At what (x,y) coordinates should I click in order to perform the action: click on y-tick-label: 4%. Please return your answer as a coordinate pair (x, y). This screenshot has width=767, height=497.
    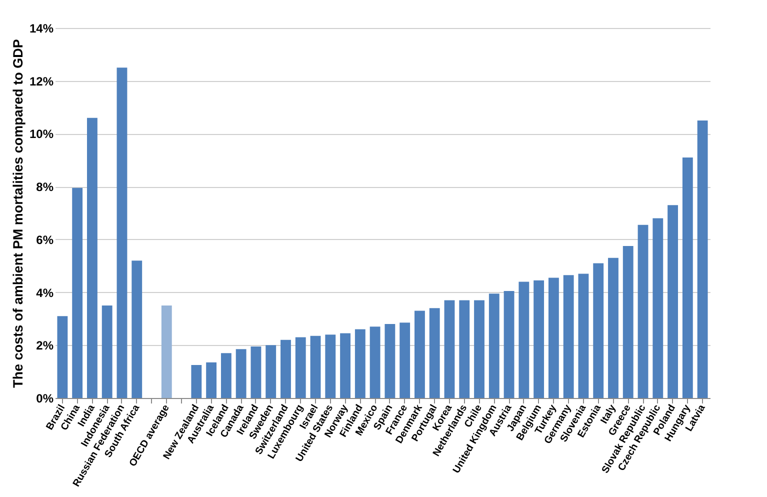
    Looking at the image, I should click on (45, 293).